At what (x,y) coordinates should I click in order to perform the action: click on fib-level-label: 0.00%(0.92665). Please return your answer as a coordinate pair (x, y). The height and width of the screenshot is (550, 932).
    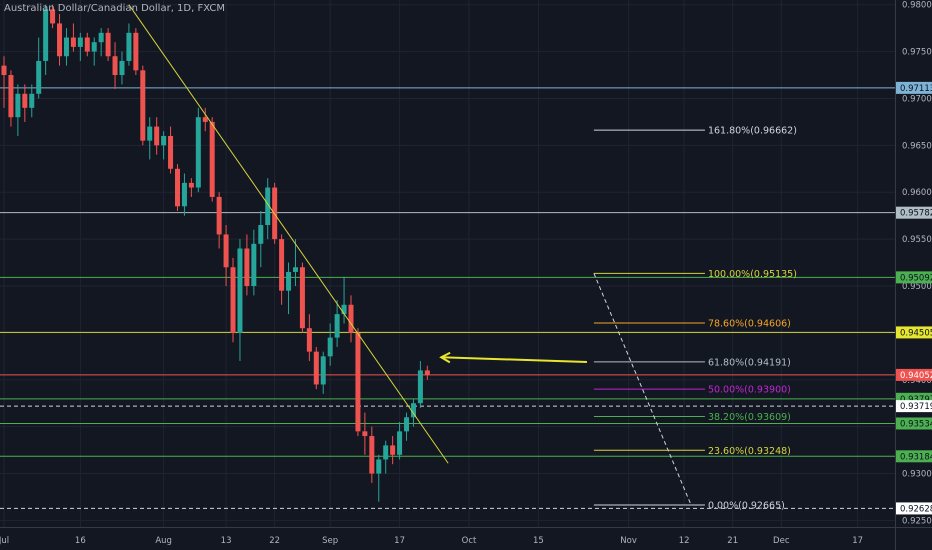
    Looking at the image, I should click on (746, 505).